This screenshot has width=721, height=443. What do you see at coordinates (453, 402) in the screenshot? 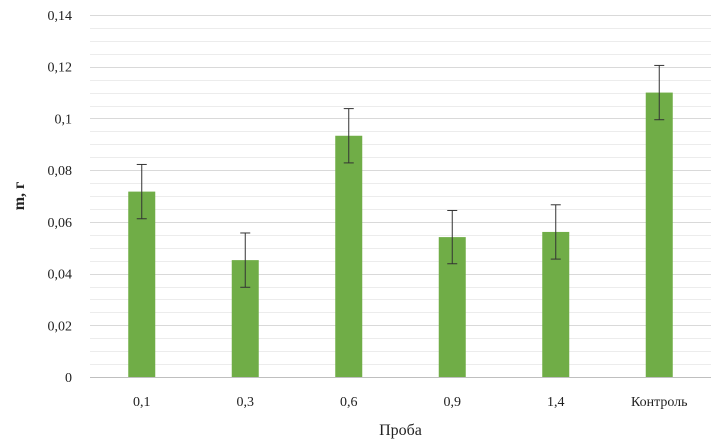
I see `x-tick-label: 0,9` at bounding box center [453, 402].